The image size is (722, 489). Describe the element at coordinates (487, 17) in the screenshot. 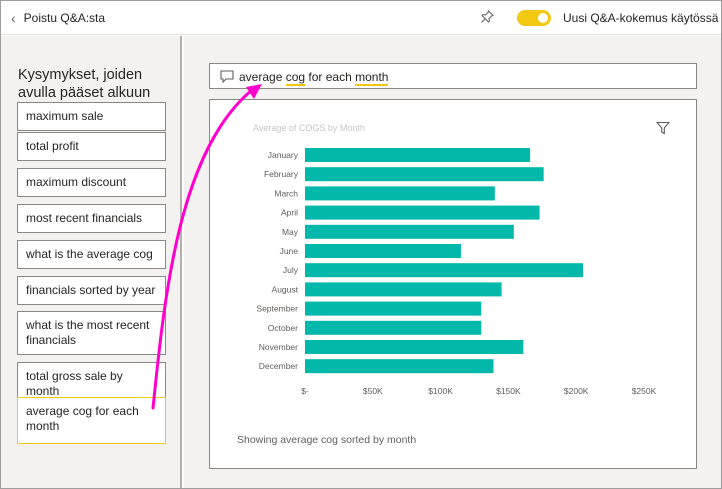

I see `pin-icon` at that location.